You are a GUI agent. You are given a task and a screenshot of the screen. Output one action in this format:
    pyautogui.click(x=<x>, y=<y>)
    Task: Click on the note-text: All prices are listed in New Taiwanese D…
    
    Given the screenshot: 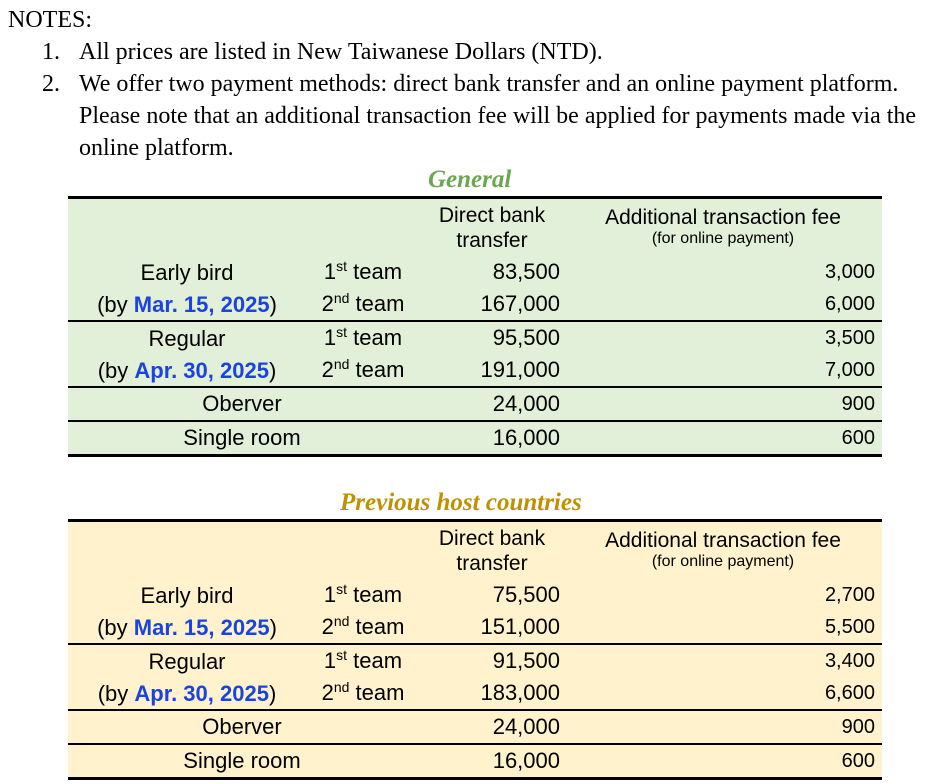 What is the action you would take?
    pyautogui.click(x=341, y=52)
    